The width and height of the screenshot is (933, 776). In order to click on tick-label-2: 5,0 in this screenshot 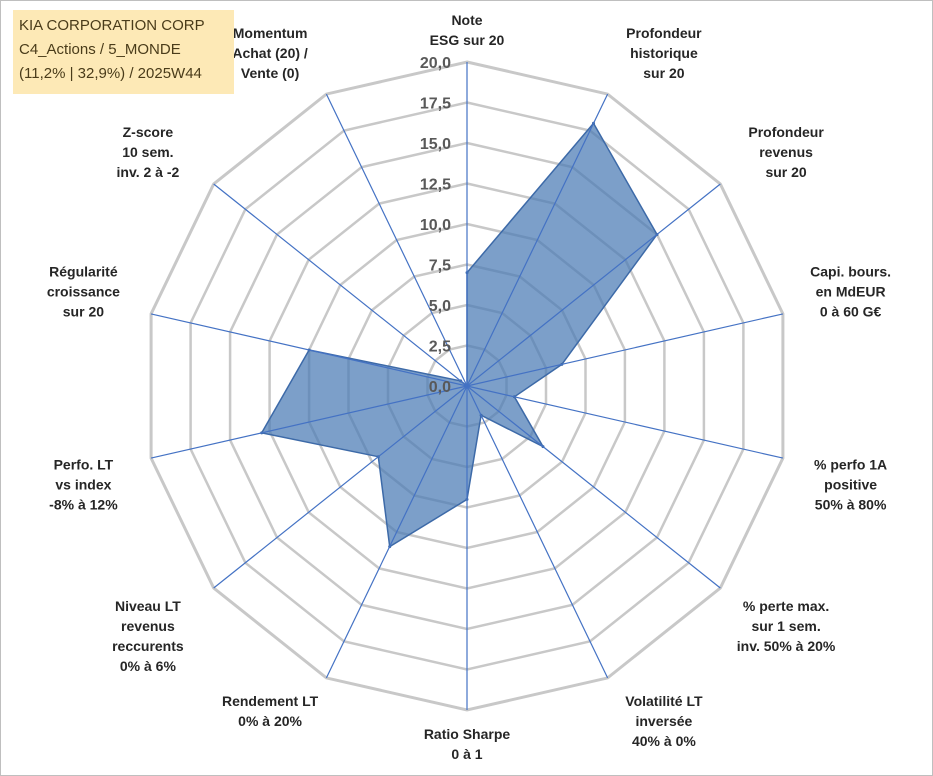, I will do `click(440, 306)`.